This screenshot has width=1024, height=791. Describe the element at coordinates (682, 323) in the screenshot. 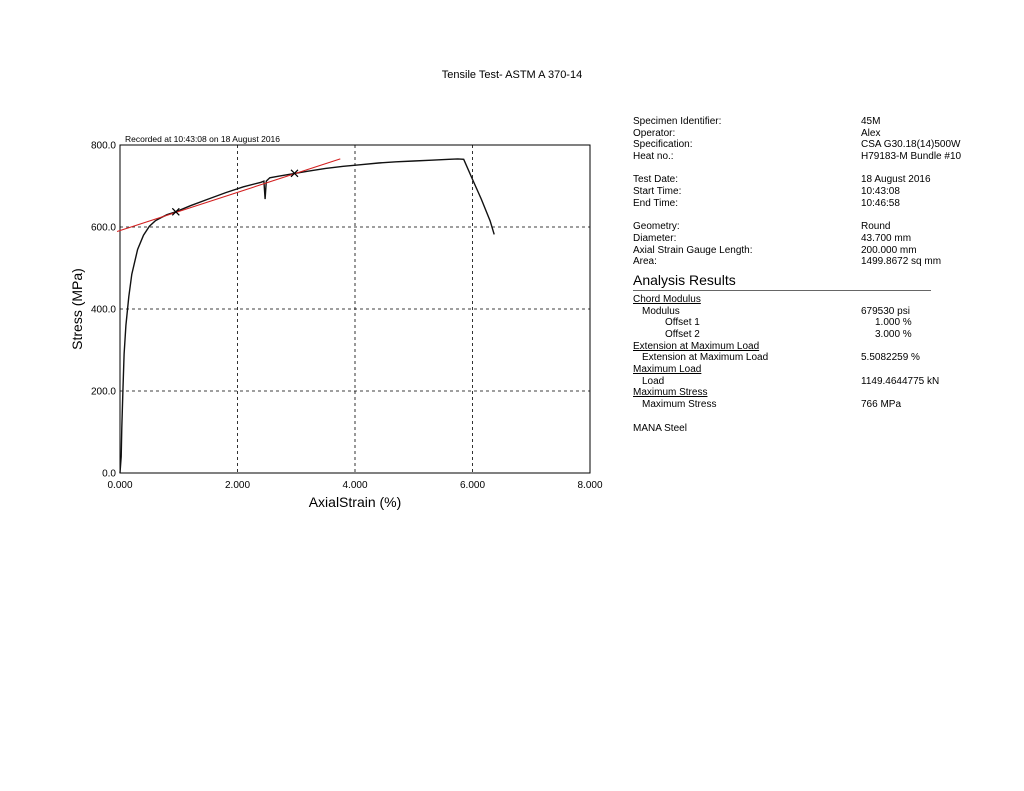

I see `offset1-label: Offset 1` at that location.